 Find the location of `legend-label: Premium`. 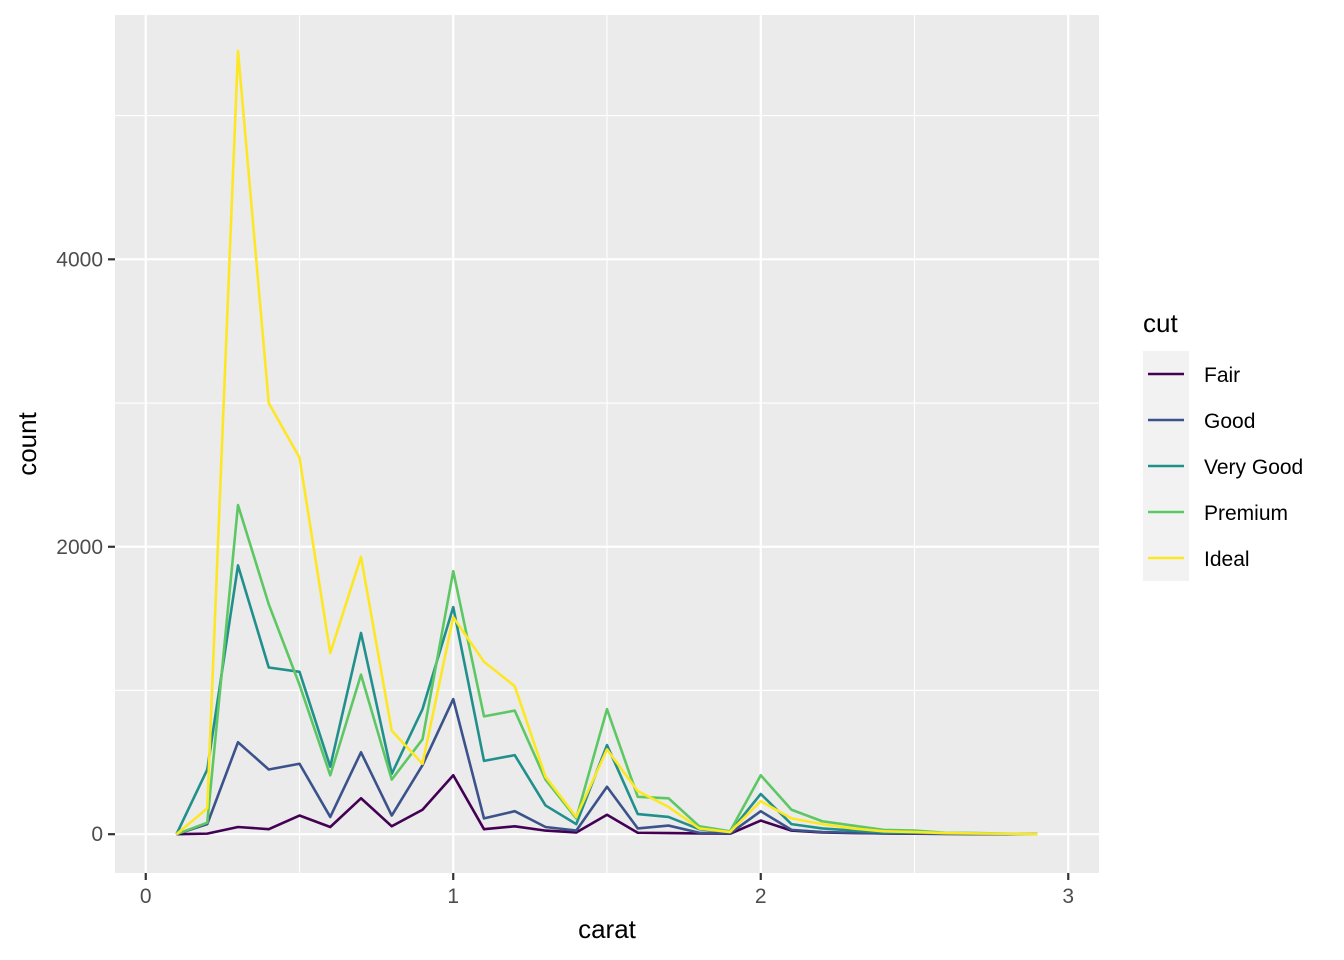

legend-label: Premium is located at coordinates (1246, 513).